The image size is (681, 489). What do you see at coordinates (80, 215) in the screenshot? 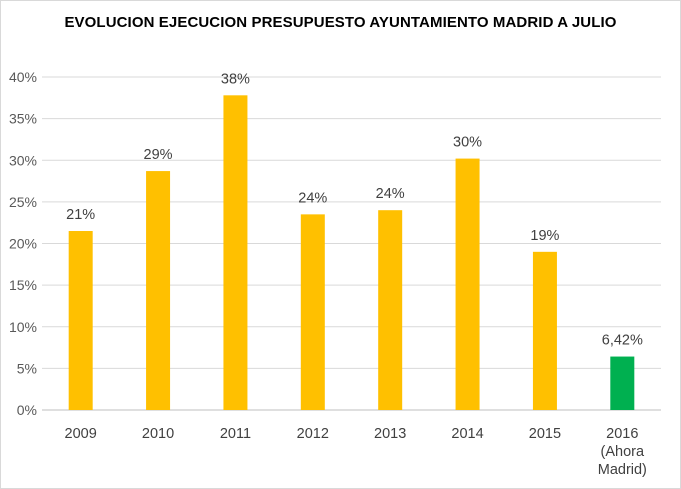
I see `data-label: 21%` at bounding box center [80, 215].